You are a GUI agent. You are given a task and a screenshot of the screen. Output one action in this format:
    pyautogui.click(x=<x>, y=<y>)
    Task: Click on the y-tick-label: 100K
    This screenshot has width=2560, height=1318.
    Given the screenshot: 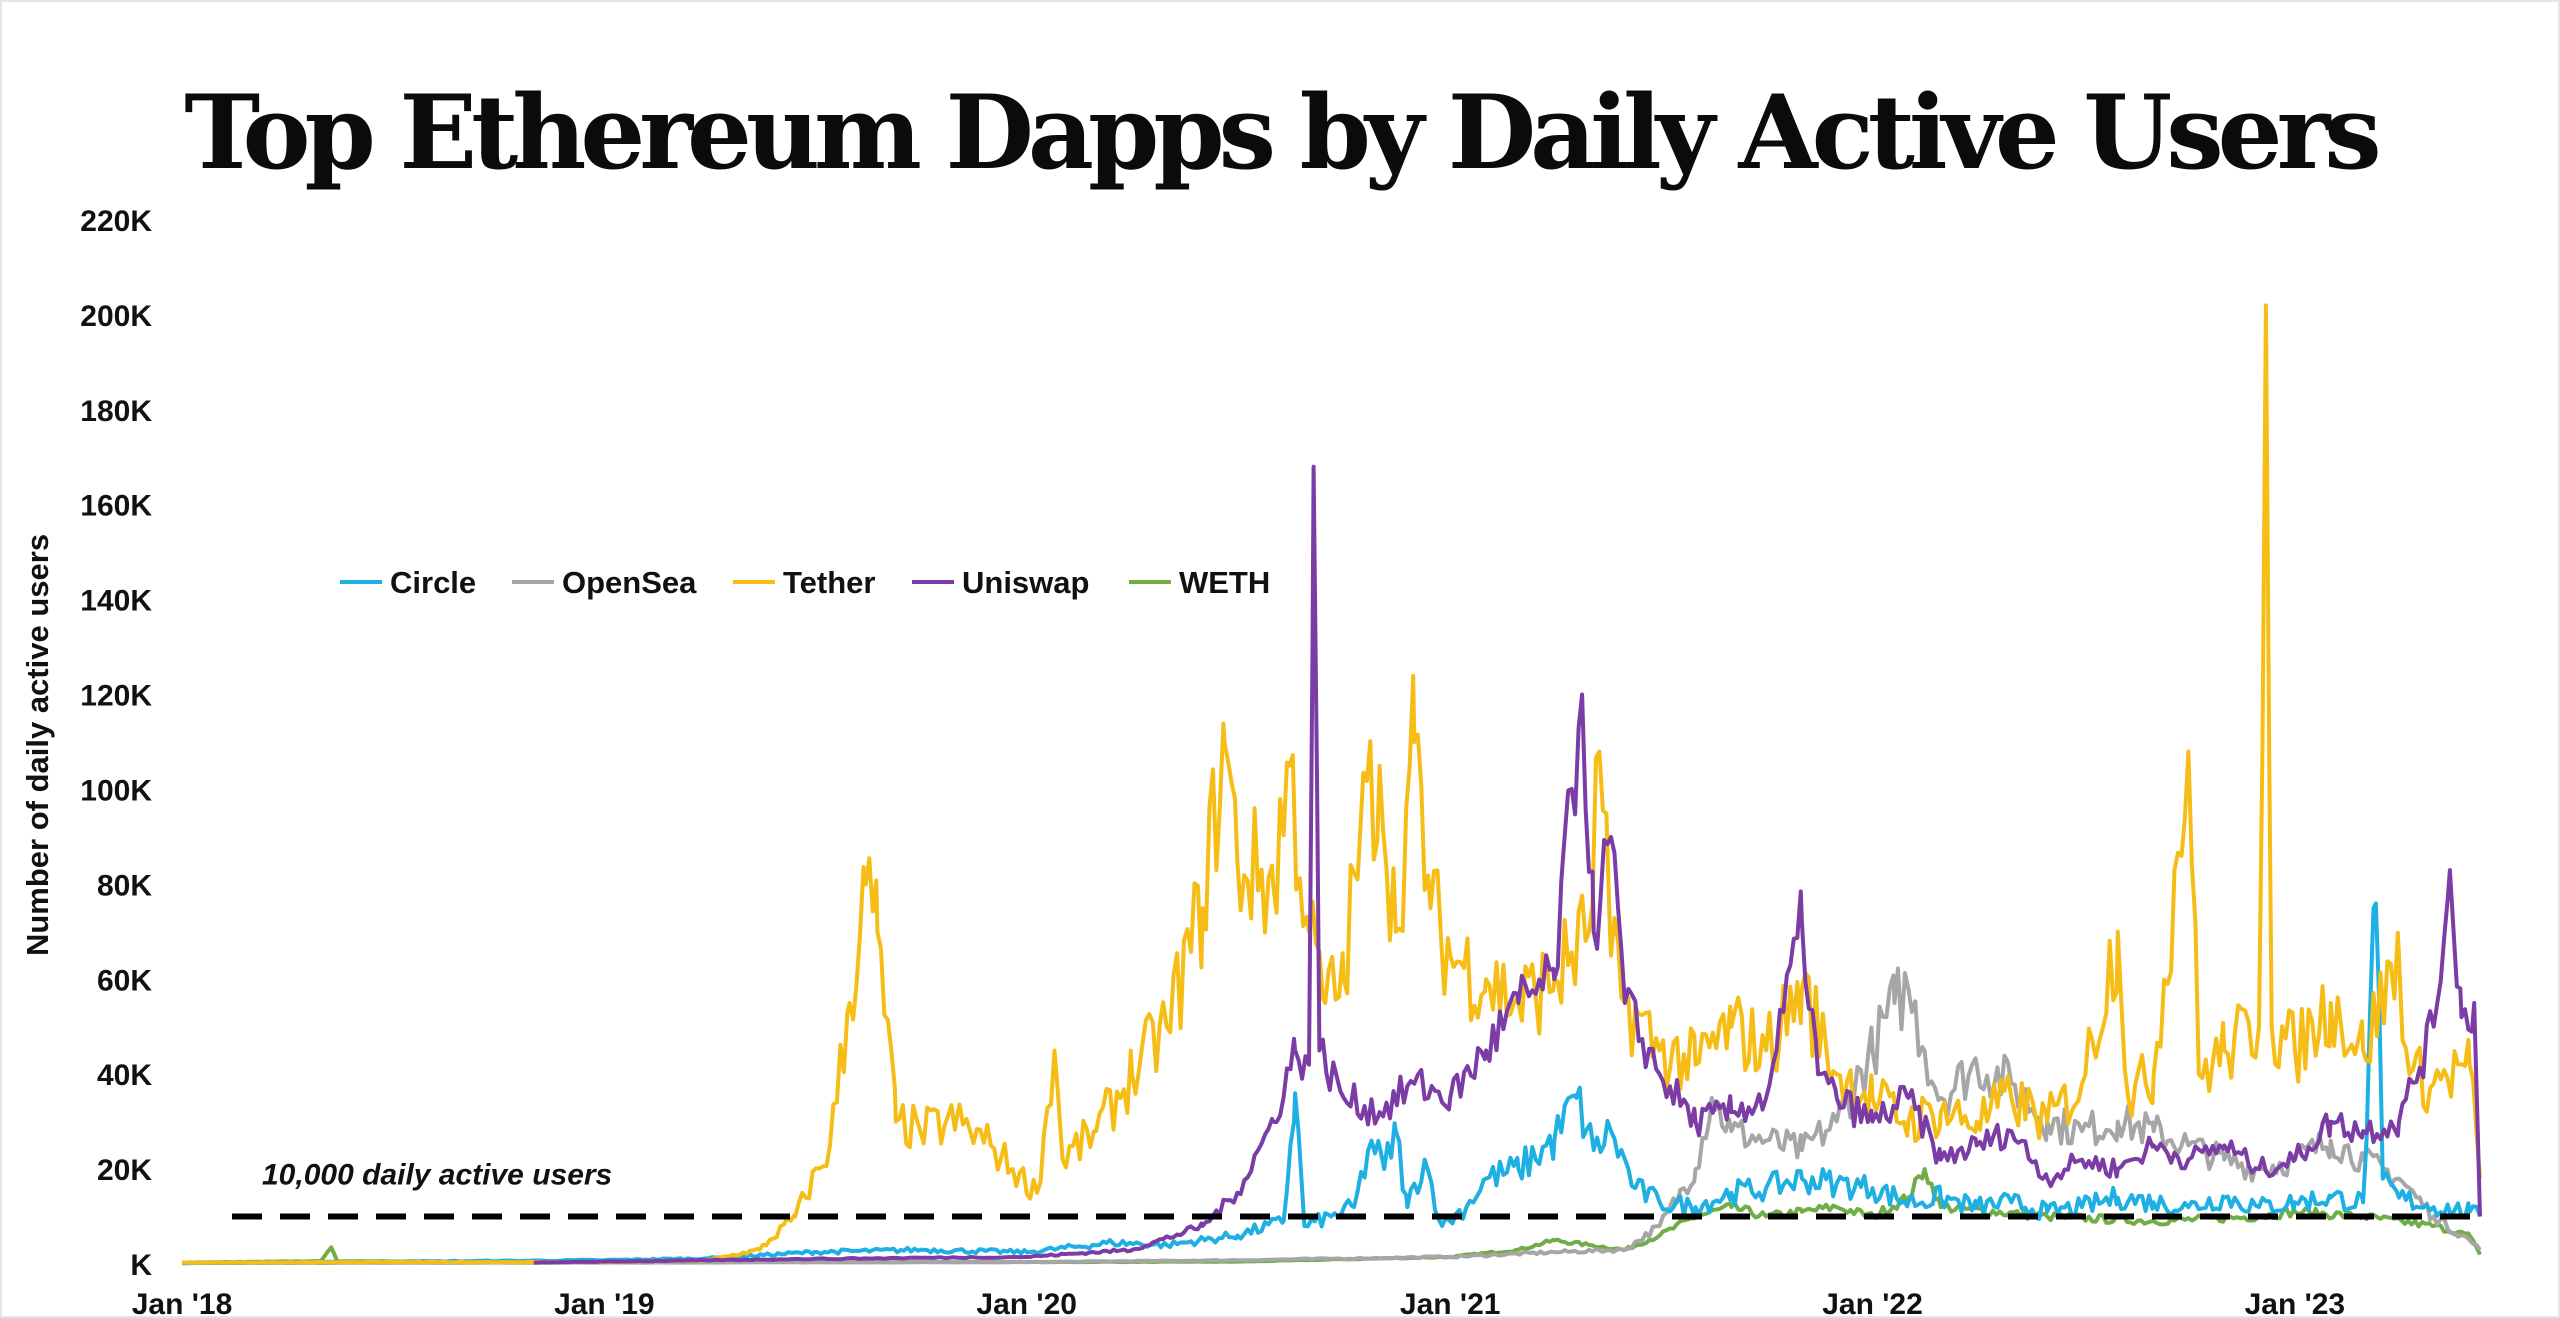 What is the action you would take?
    pyautogui.click(x=116, y=790)
    